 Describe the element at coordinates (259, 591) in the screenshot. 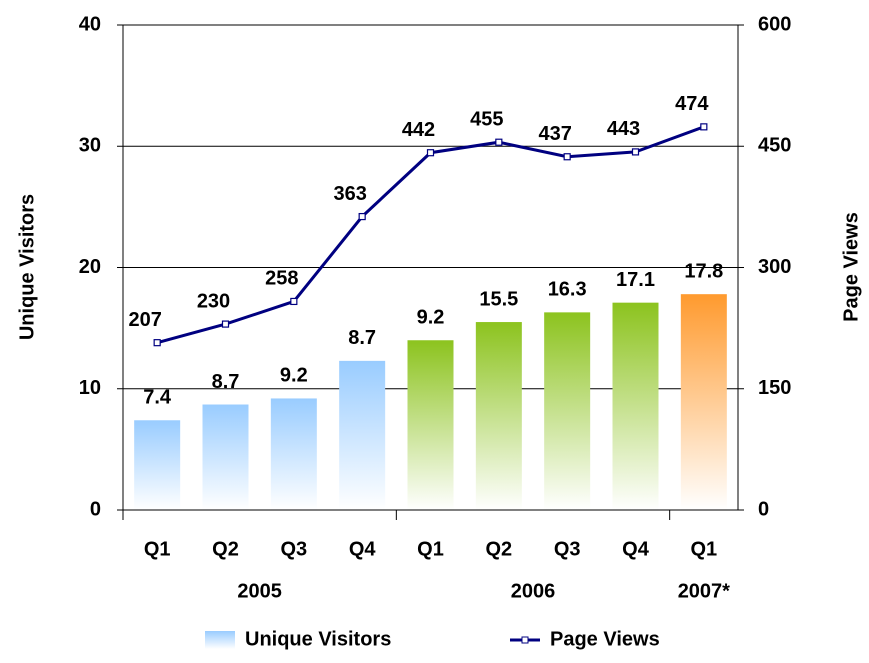

I see `group-label: 2005` at that location.